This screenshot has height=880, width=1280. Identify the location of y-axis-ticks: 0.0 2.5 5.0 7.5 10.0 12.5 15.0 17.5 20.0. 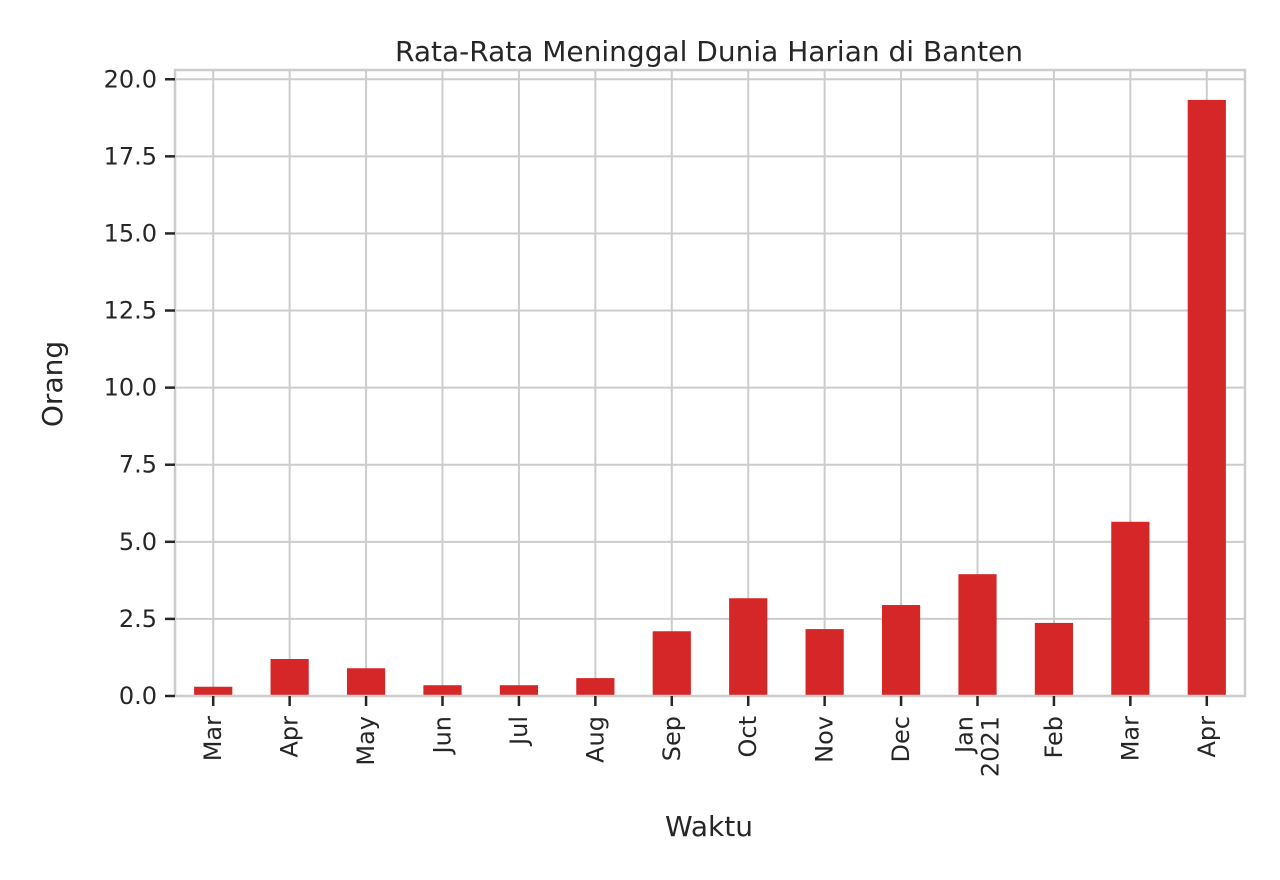
(139, 387).